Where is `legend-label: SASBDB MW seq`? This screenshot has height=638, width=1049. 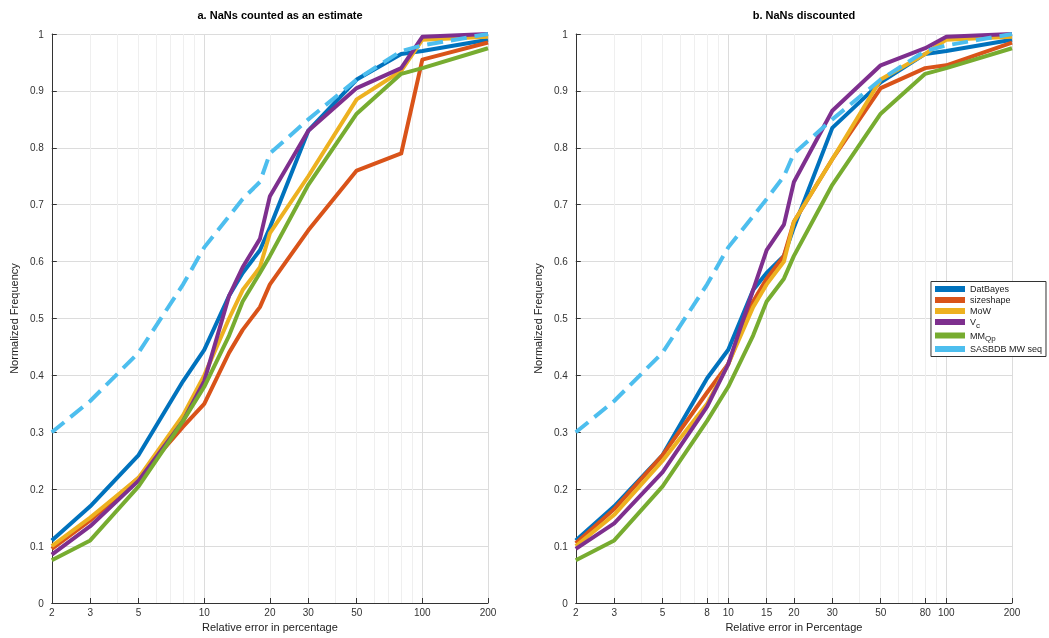 legend-label: SASBDB MW seq is located at coordinates (1006, 349).